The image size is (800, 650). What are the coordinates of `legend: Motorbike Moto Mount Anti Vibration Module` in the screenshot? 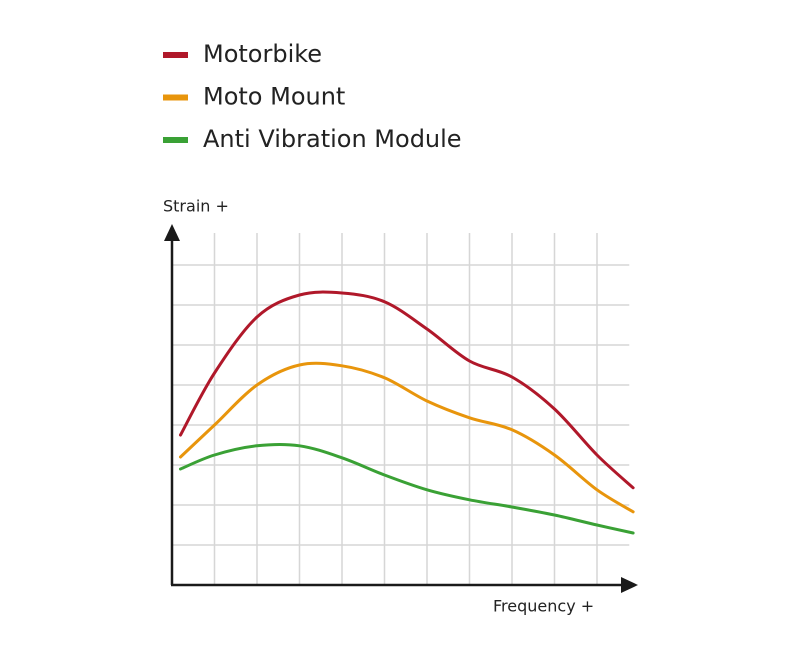 It's located at (312, 96).